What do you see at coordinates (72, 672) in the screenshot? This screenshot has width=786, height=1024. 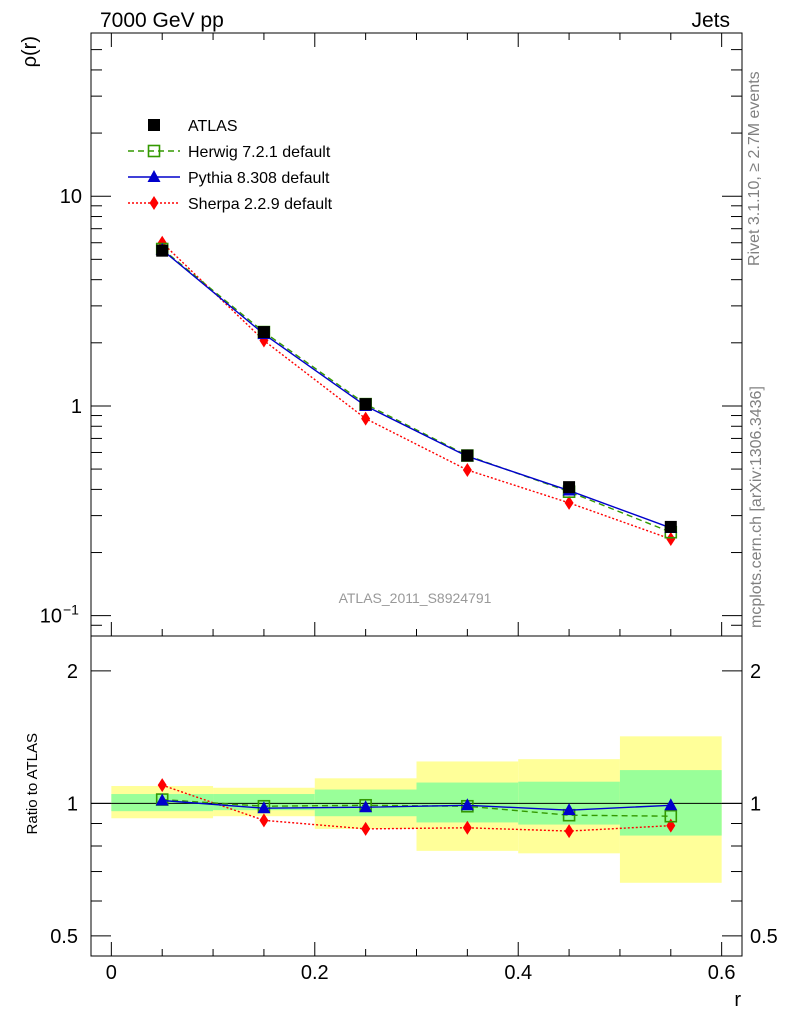 I see `ratio-y-tick-label: 2` at bounding box center [72, 672].